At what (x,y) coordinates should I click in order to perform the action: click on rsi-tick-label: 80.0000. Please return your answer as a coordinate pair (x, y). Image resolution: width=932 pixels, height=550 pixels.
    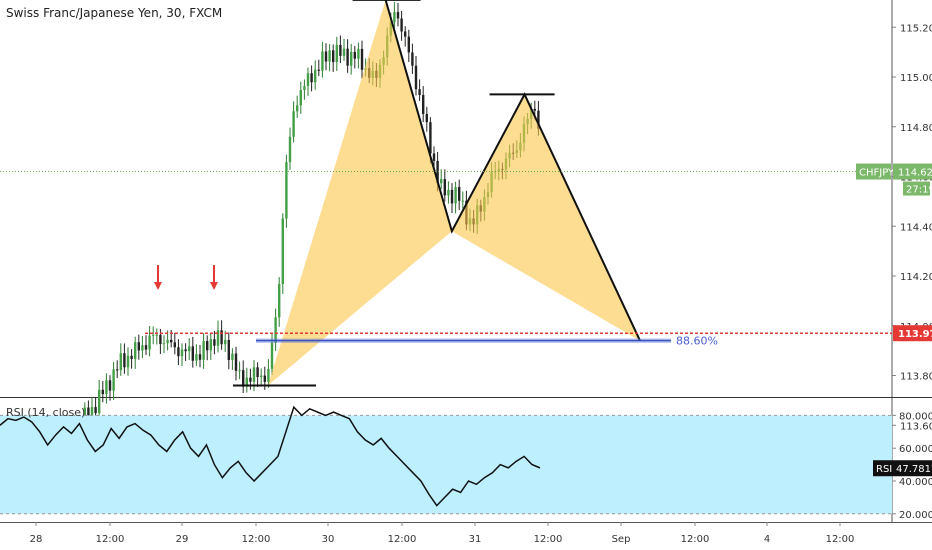
    Looking at the image, I should click on (915, 416).